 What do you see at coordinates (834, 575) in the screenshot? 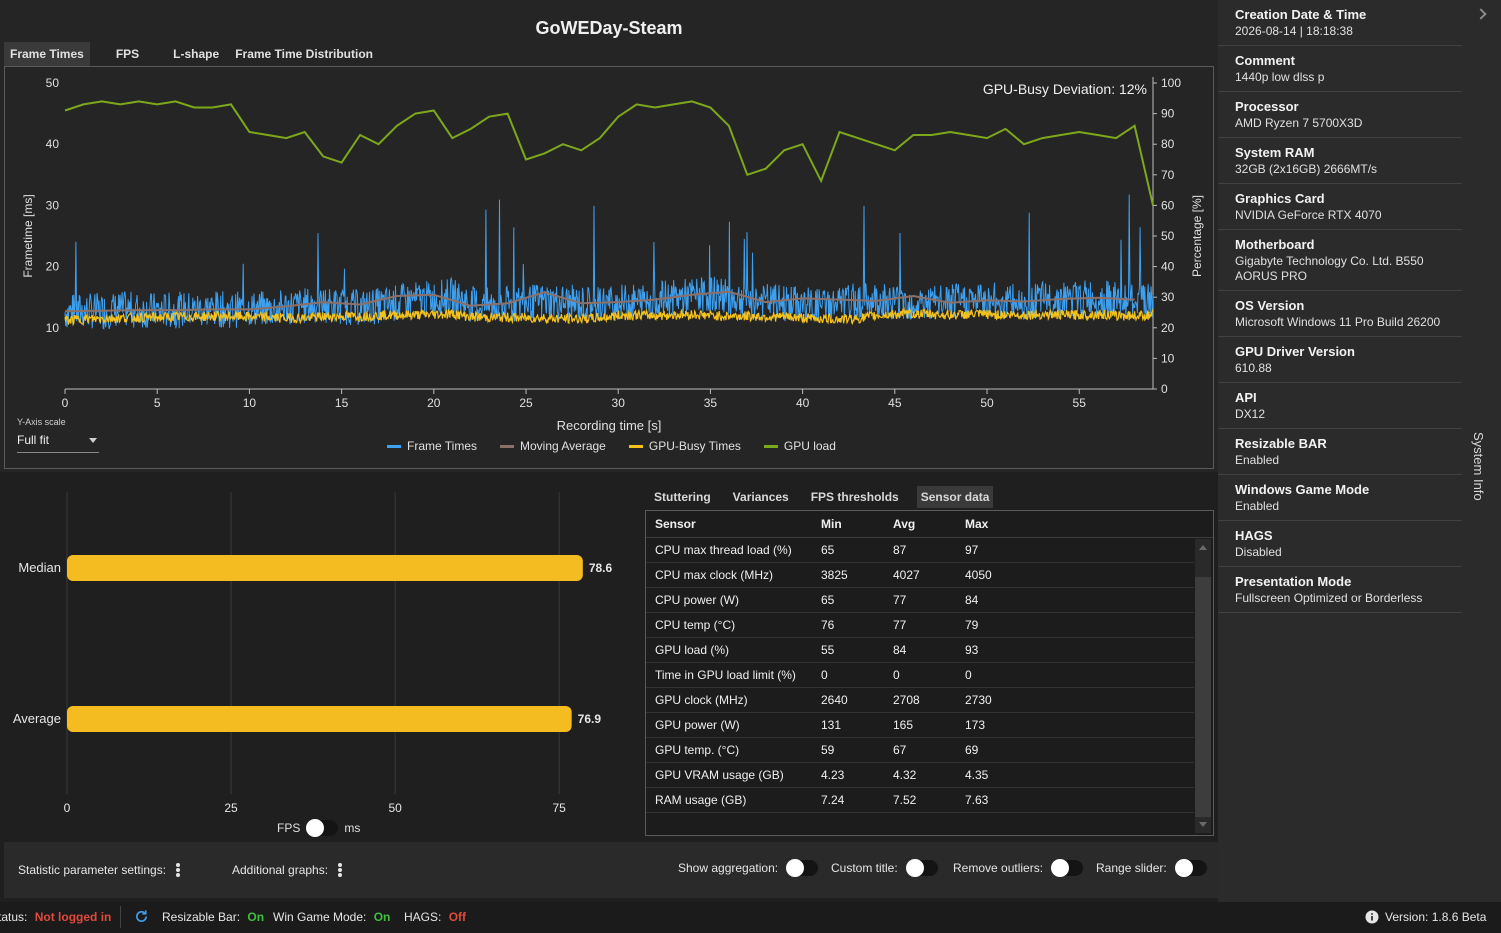
I see `table-cell: 3825` at bounding box center [834, 575].